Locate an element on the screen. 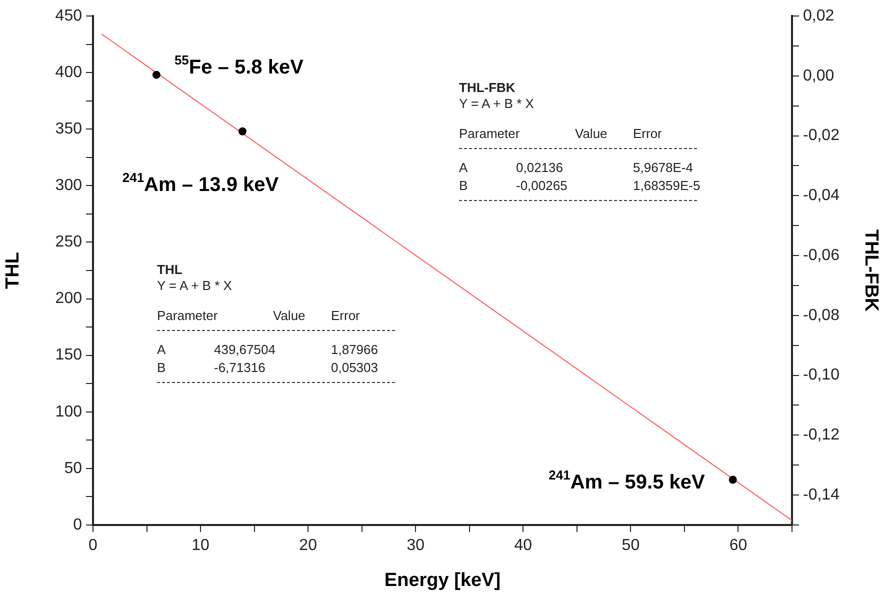  text: B -6,71316 0,05303 is located at coordinates (267, 367).